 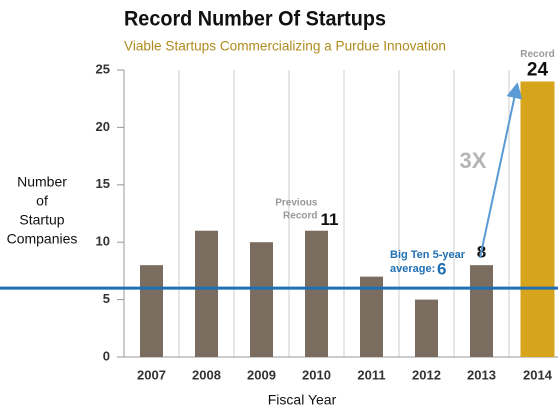 I want to click on x-tick-label: 2009, so click(x=261, y=374).